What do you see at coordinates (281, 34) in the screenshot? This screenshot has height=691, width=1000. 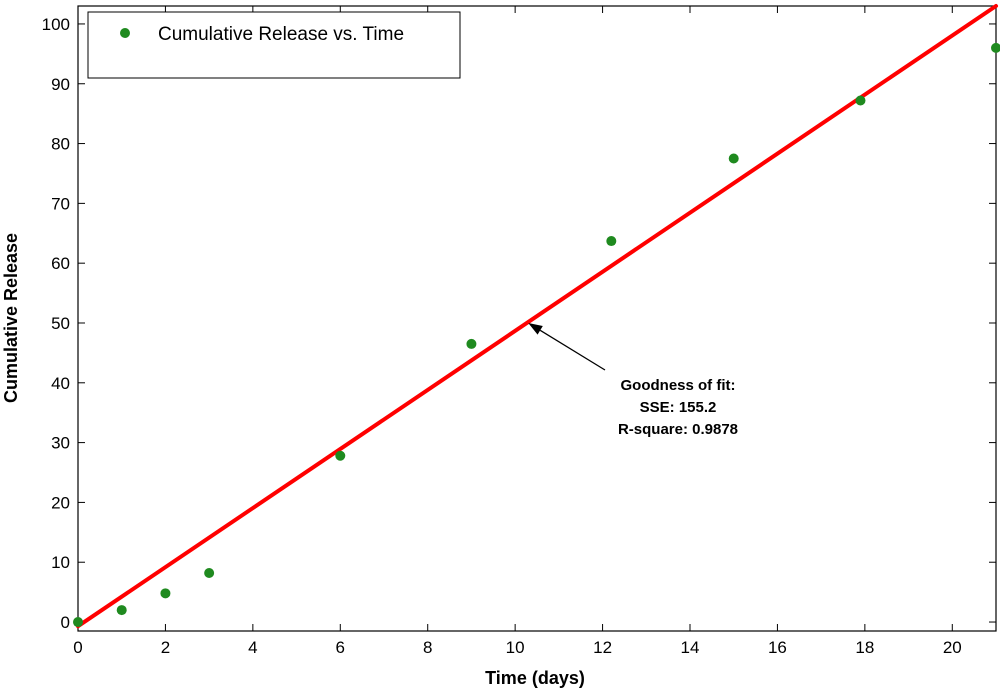 I see `legend-label: Cumulative Release vs. Time` at bounding box center [281, 34].